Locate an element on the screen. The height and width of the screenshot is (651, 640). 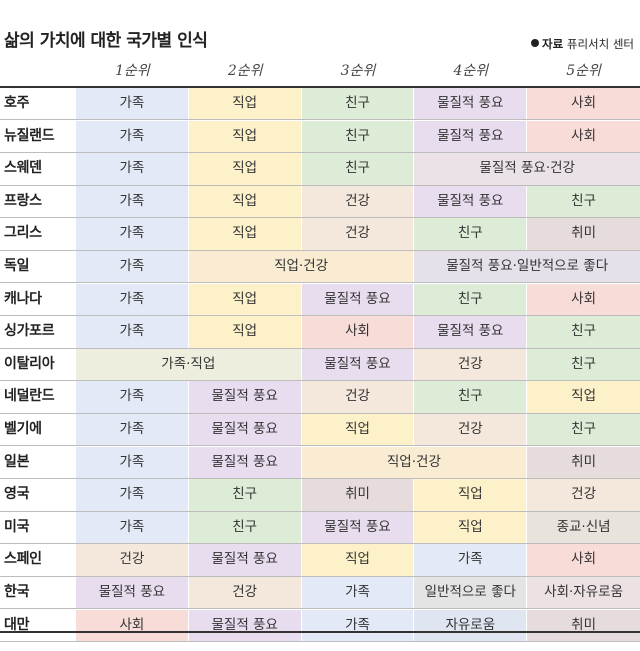
country-label: 뉴질랜드 is located at coordinates (29, 135).